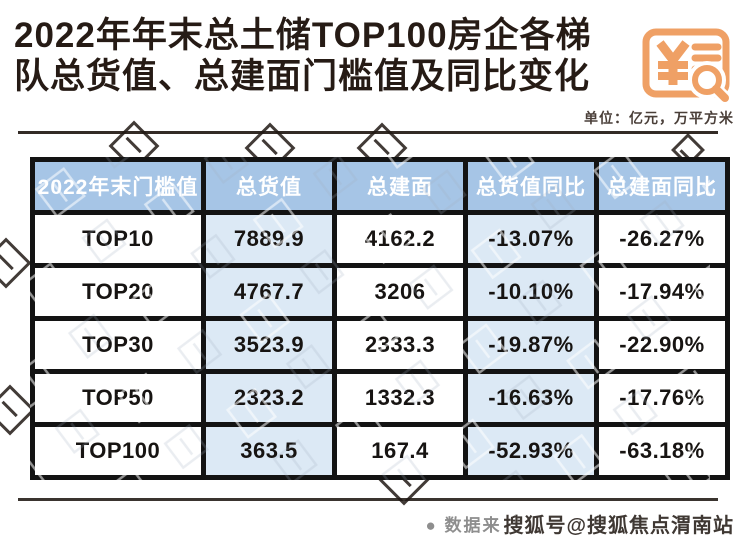  I want to click on value-cell: 3523.9, so click(269, 345).